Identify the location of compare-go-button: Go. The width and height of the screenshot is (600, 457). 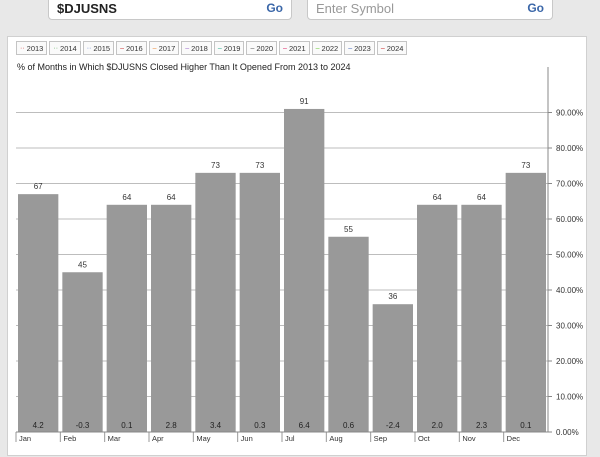
(535, 8).